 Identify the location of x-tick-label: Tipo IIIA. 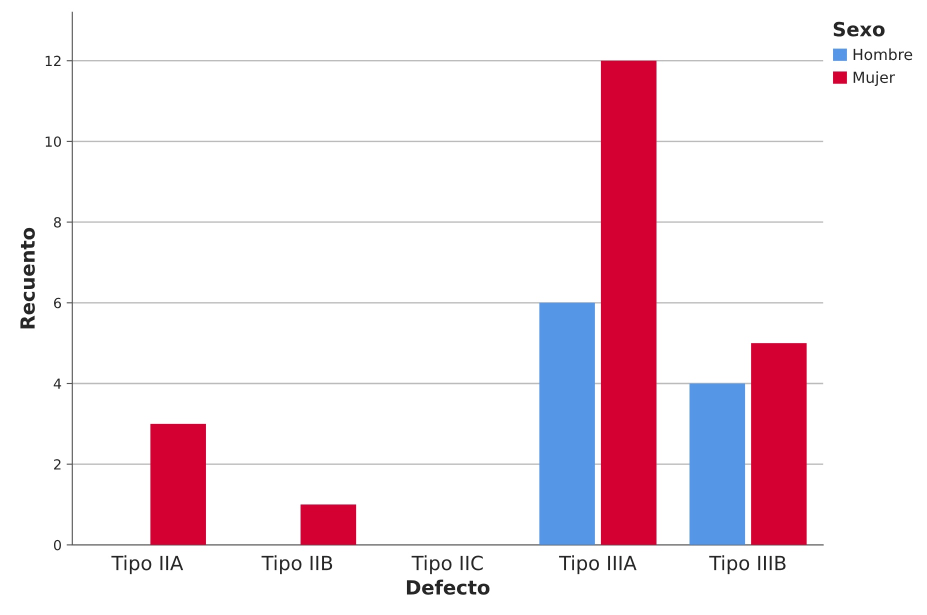
(598, 564).